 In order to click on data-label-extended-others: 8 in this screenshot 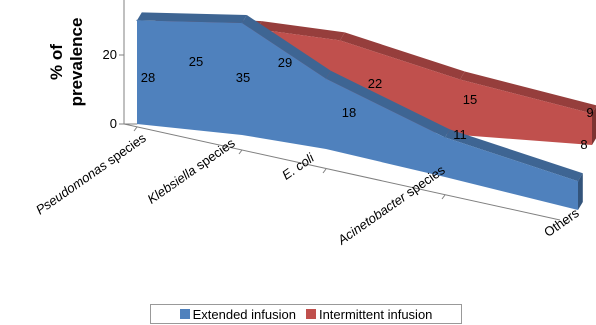, I will do `click(583, 144)`.